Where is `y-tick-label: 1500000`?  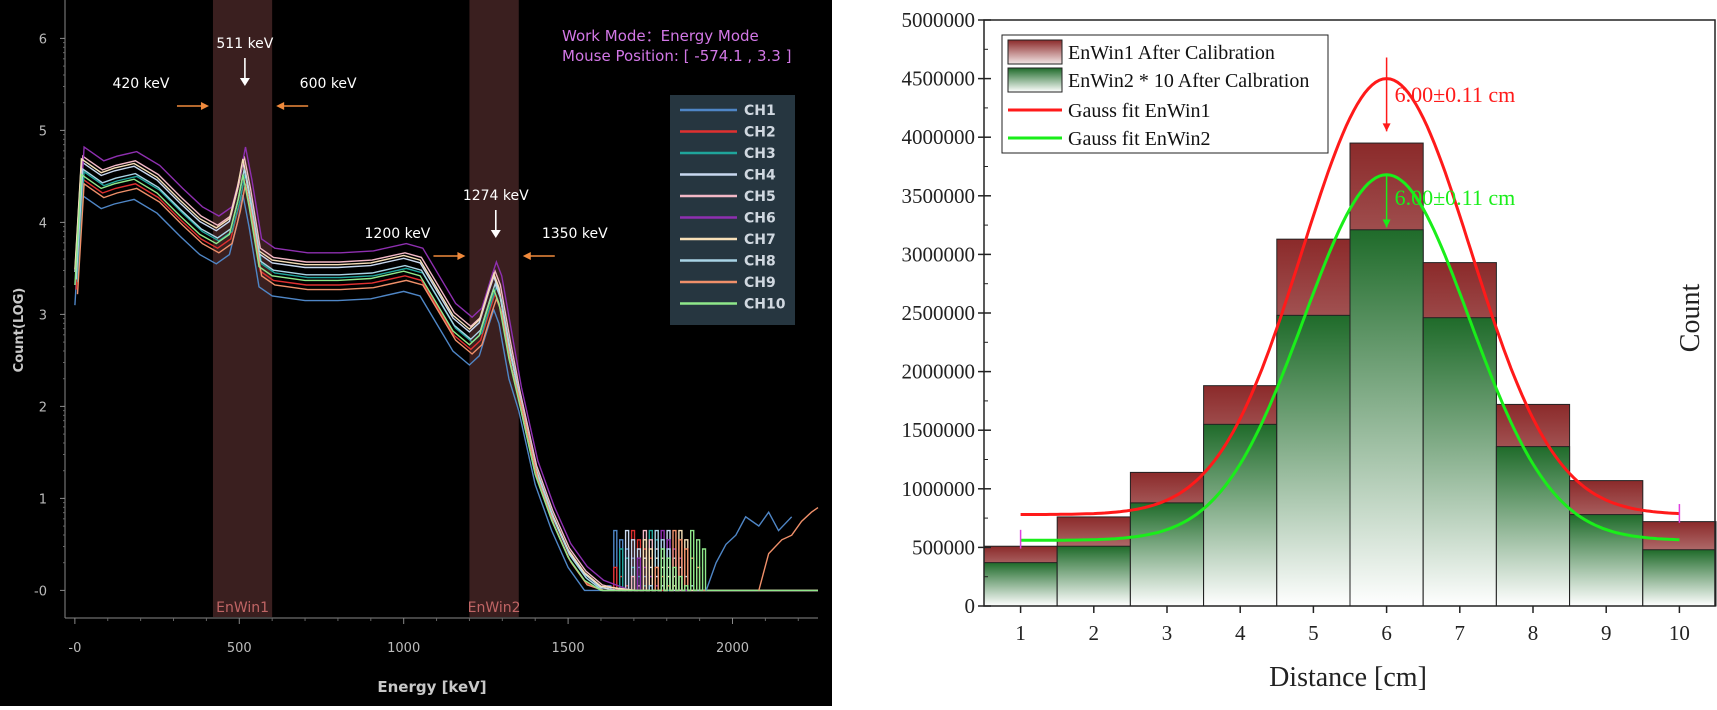
y-tick-label: 1500000 is located at coordinates (939, 430).